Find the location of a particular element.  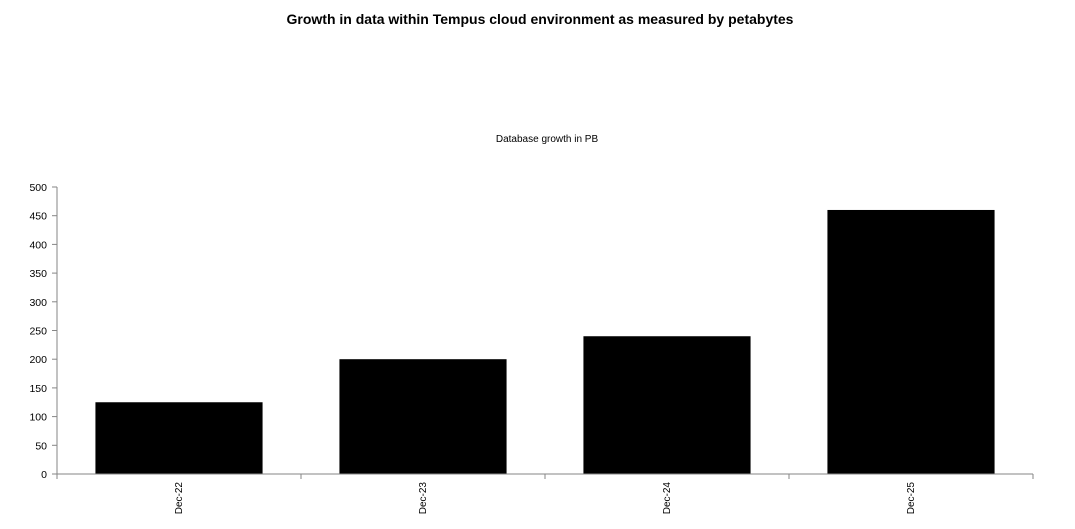

y-axis-tick-labels: 0 50 100 150 200 250 300 350 400 450 500 is located at coordinates (38, 331).